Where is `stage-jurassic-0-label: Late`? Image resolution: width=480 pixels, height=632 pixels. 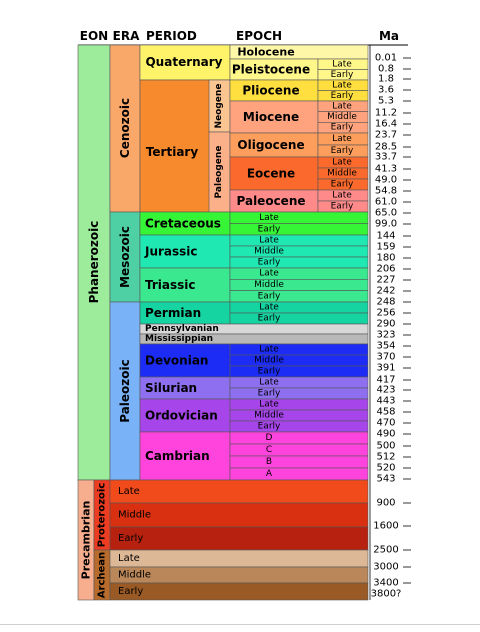 stage-jurassic-0-label: Late is located at coordinates (269, 241).